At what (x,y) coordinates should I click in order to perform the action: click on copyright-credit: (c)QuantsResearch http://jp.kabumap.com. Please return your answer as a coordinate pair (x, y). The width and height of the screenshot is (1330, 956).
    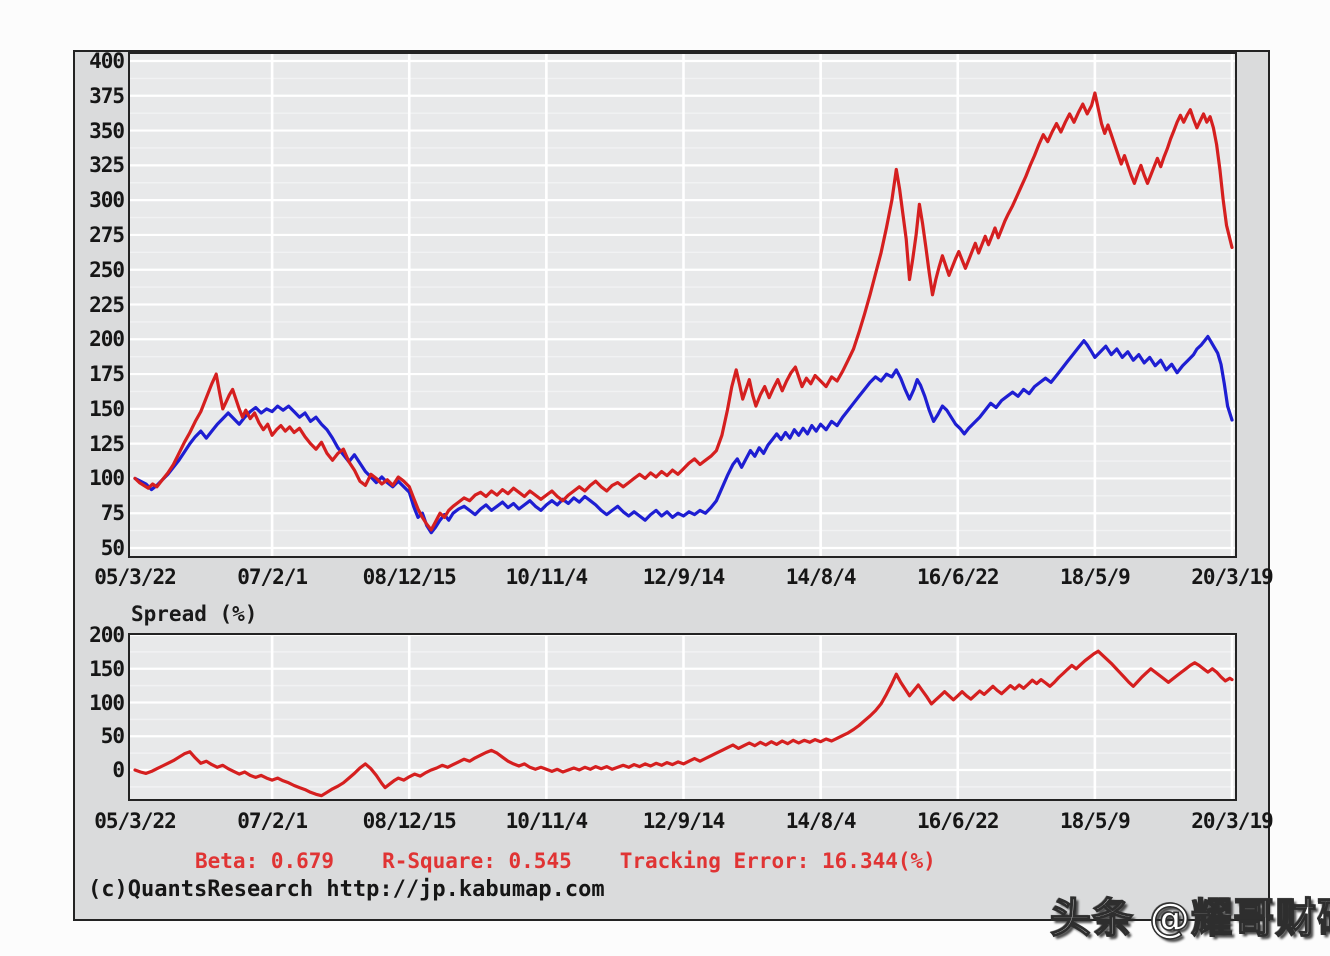
    Looking at the image, I should click on (346, 889).